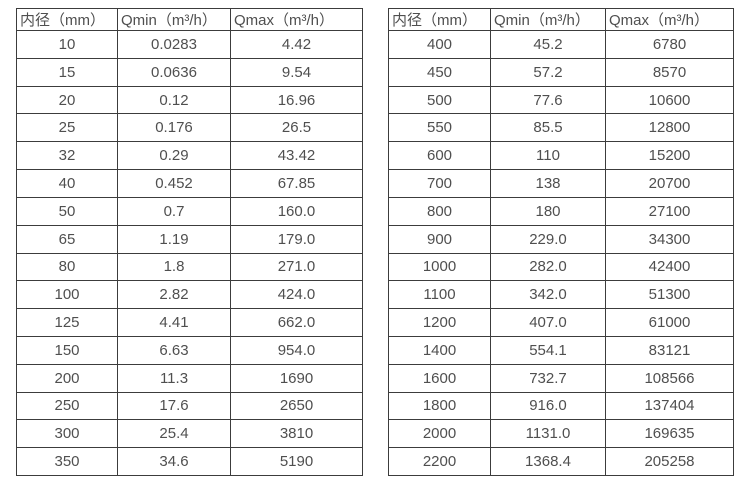  What do you see at coordinates (296, 72) in the screenshot?
I see `qmax-cell: 9.54` at bounding box center [296, 72].